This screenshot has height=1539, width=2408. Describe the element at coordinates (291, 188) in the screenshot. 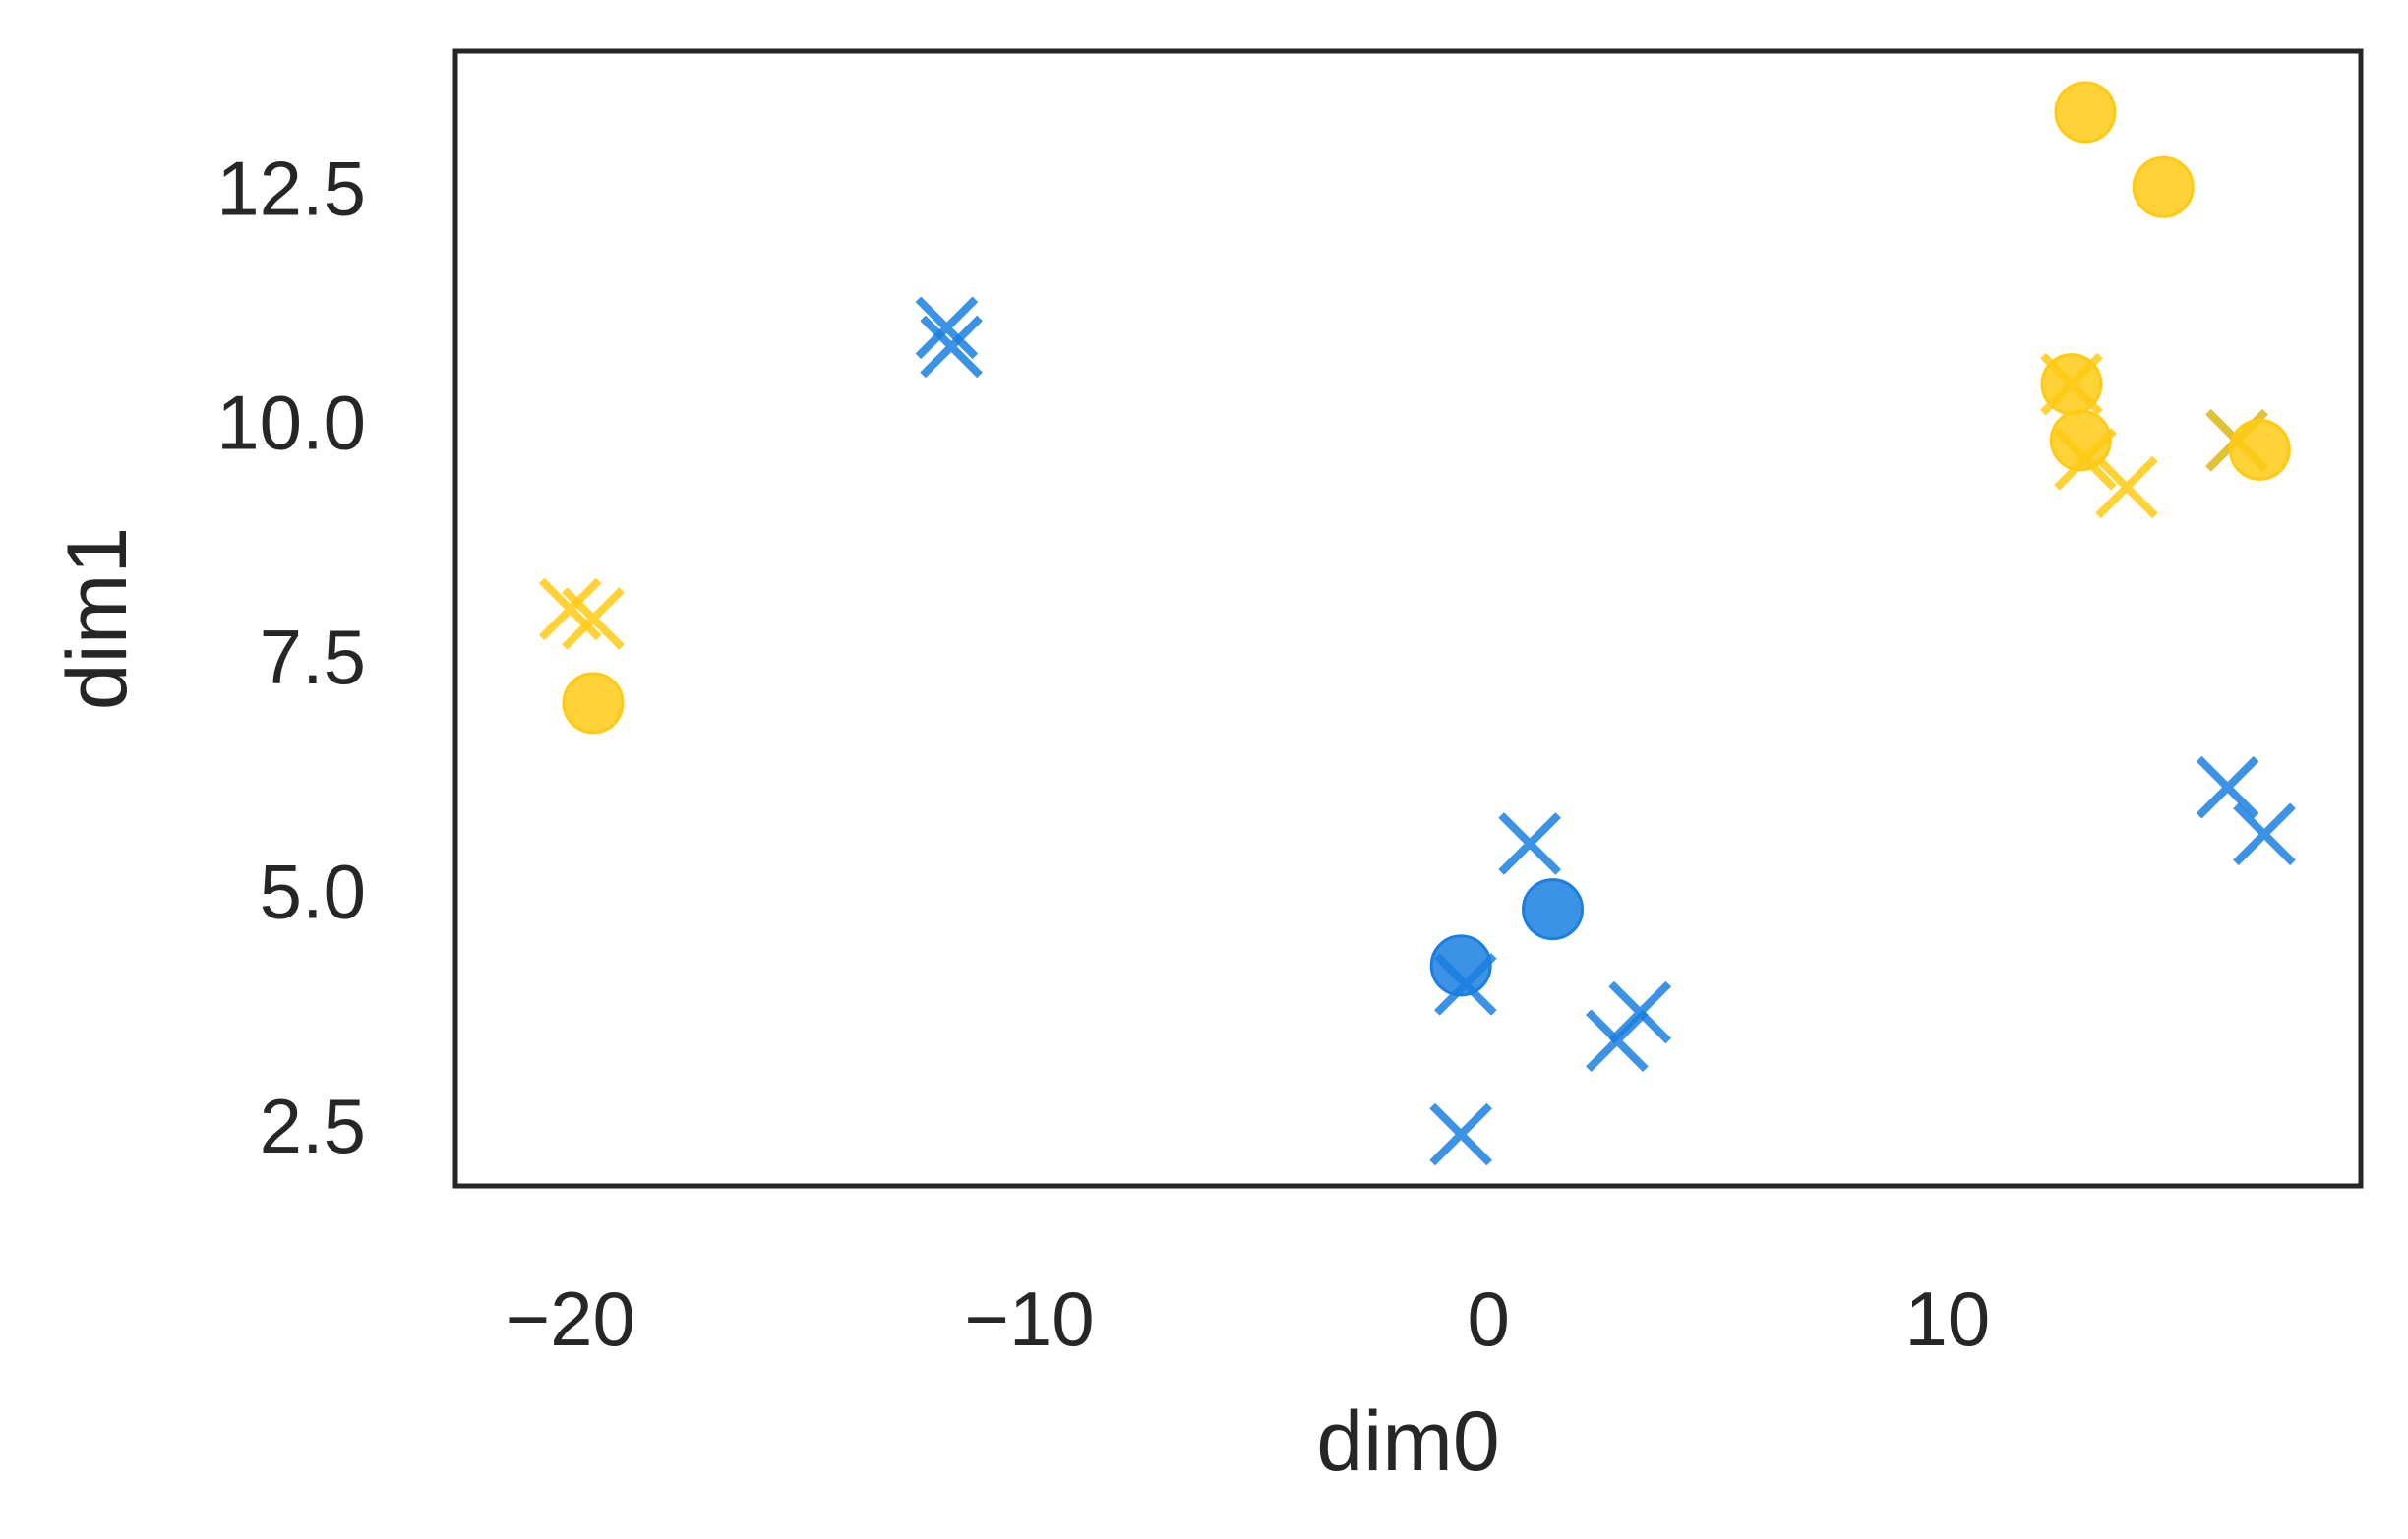

I see `y-tick-label: 12.5` at that location.